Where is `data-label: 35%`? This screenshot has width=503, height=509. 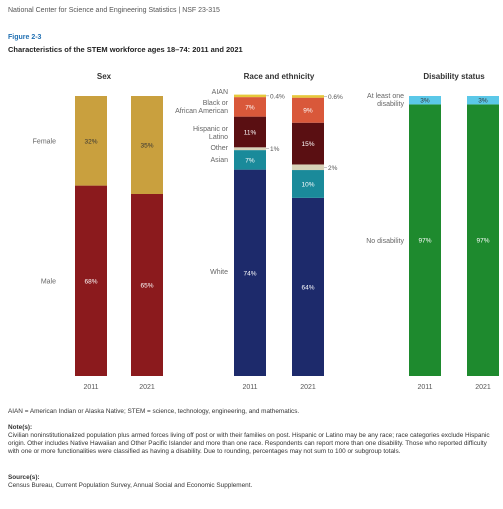 data-label: 35% is located at coordinates (146, 146).